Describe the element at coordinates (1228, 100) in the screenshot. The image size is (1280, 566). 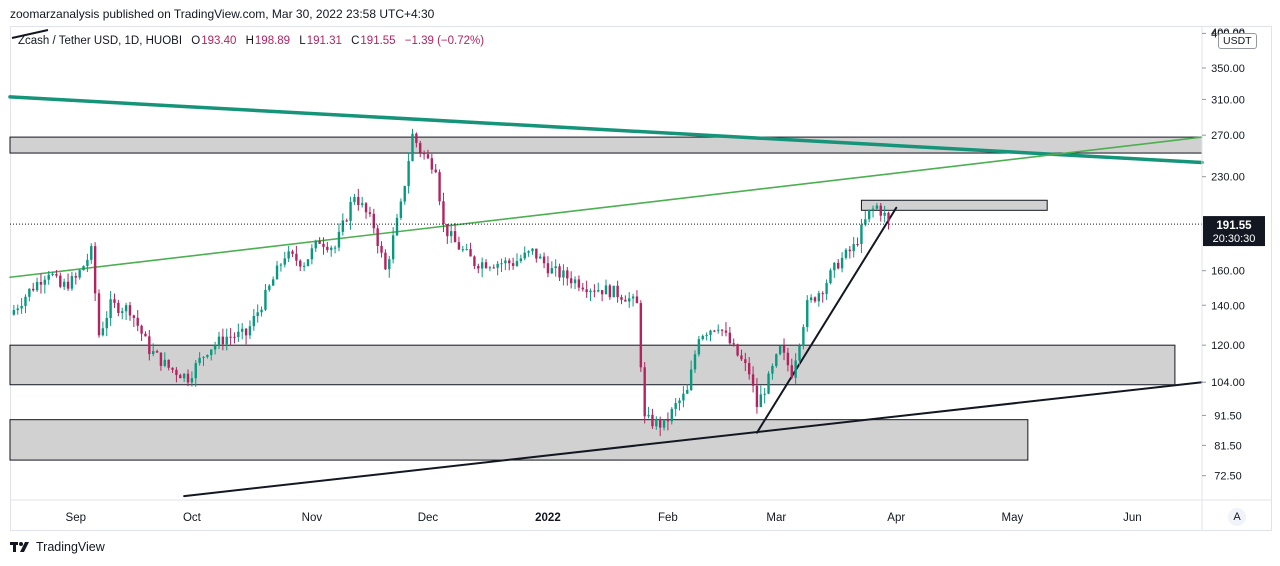
I see `y-tick-label: 310.00` at that location.